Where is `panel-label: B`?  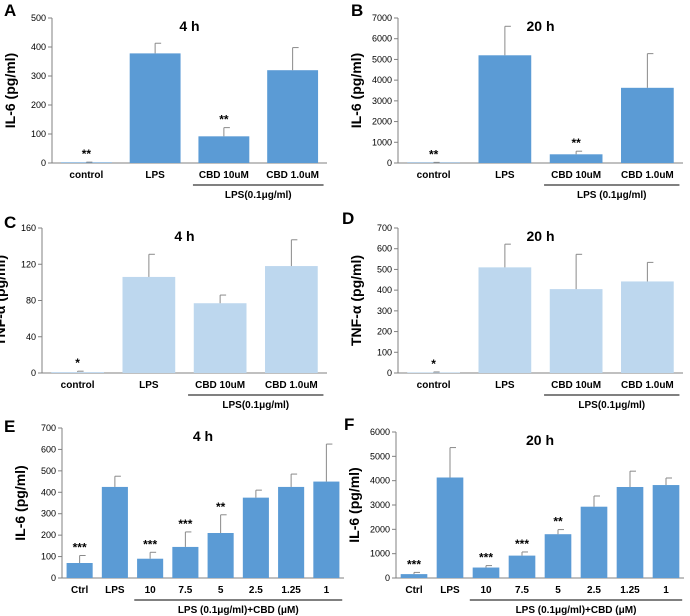
panel-label: B is located at coordinates (357, 10).